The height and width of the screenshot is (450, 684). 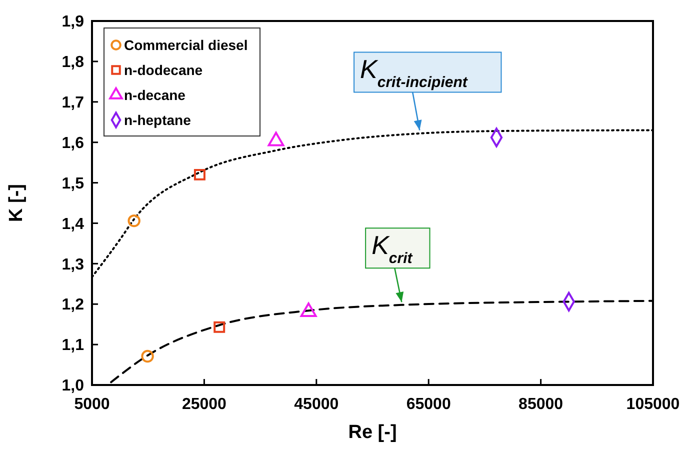 I want to click on y-tick-label: 1,5, so click(x=73, y=183).